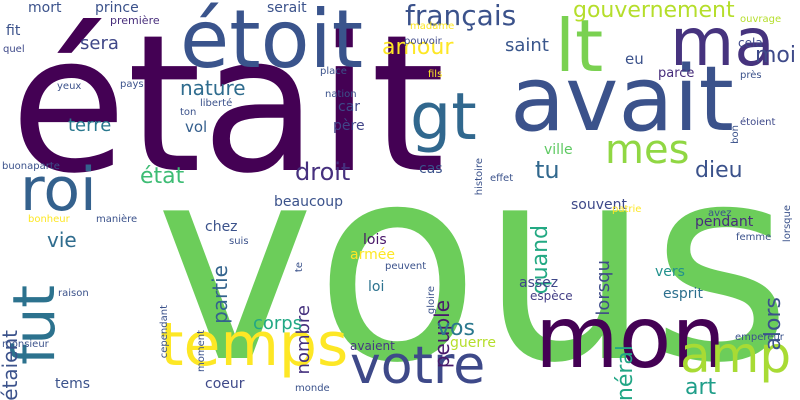 This screenshot has height=400, width=800. What do you see at coordinates (299, 267) in the screenshot?
I see `cloud-word: te` at bounding box center [299, 267].